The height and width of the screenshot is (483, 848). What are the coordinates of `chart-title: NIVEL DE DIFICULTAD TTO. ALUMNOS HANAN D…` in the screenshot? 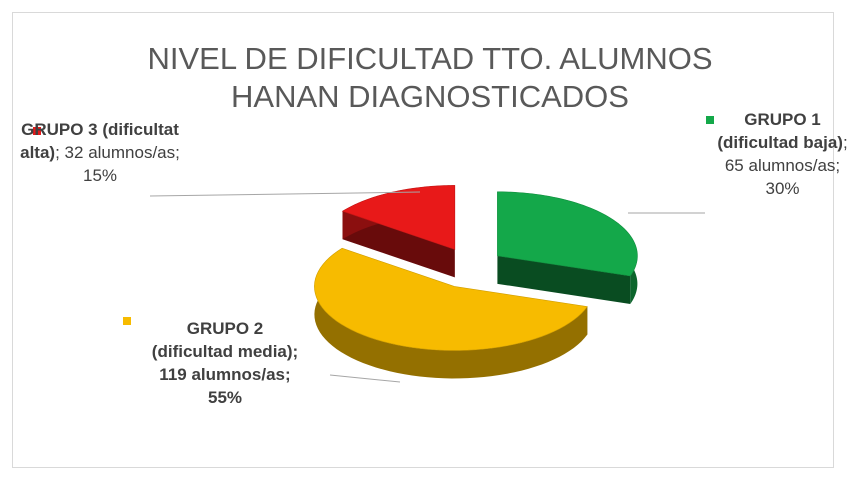 It's located at (430, 77).